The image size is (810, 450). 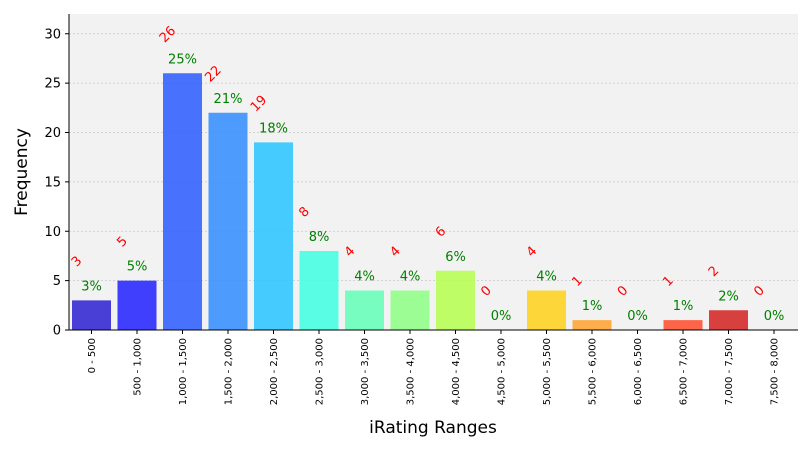 What do you see at coordinates (319, 237) in the screenshot?
I see `percent-label: 8%` at bounding box center [319, 237].